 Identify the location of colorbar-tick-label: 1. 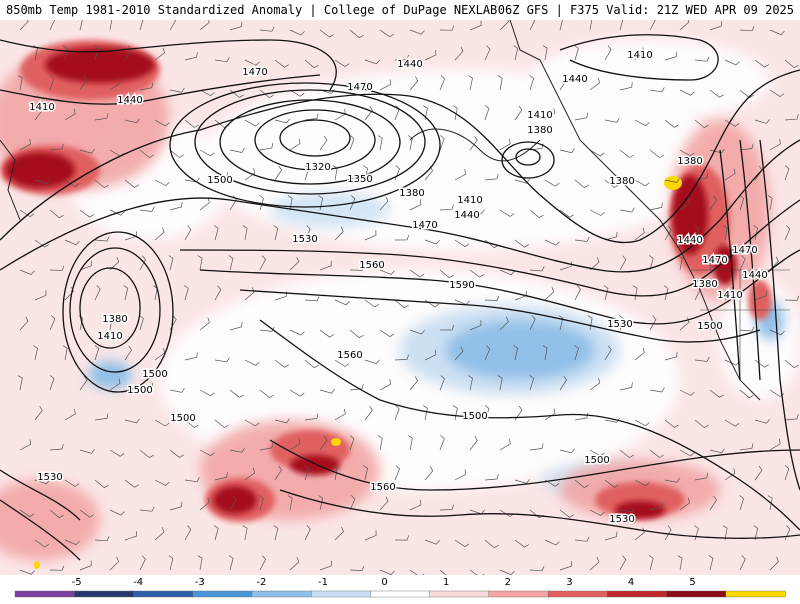
(446, 582).